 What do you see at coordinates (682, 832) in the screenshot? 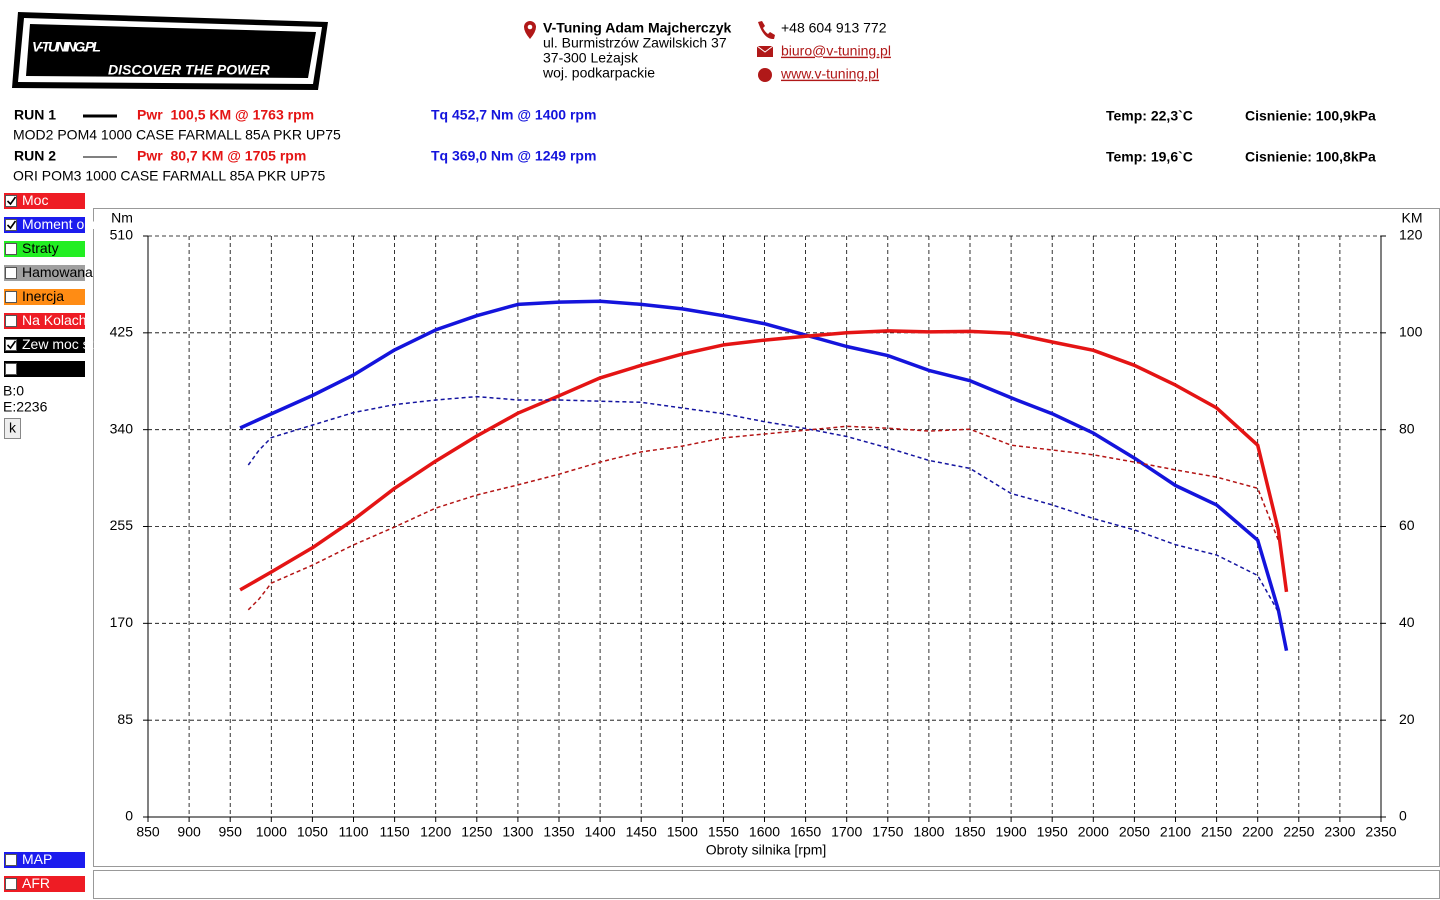
I see `x-tick-label: 1500` at bounding box center [682, 832].